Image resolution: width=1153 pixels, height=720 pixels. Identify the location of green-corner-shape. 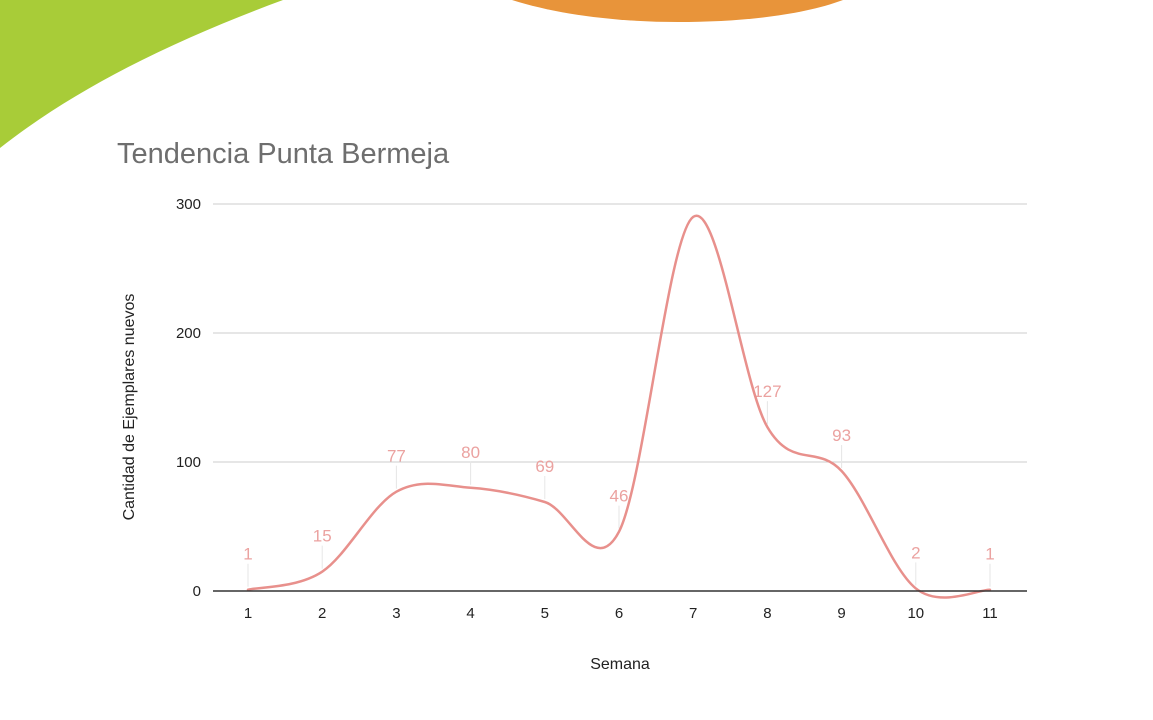
(141, 74).